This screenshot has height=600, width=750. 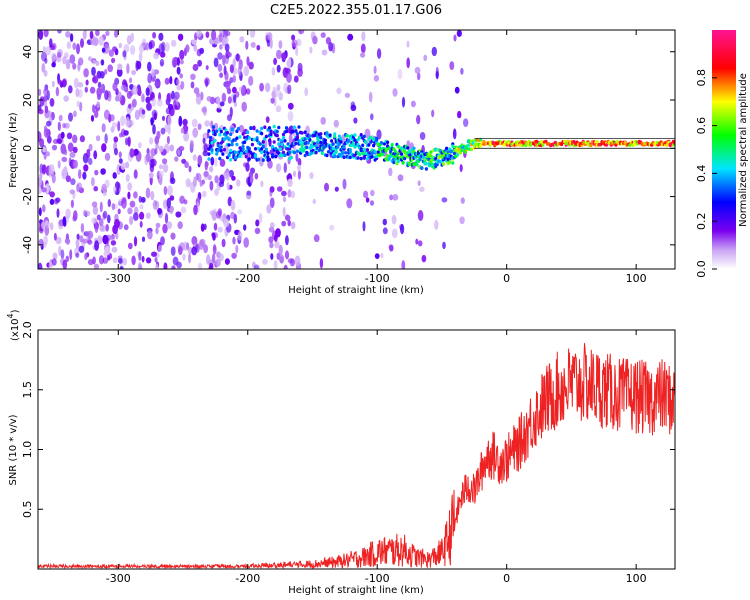 I want to click on x-tick-label: -200, so click(x=247, y=278).